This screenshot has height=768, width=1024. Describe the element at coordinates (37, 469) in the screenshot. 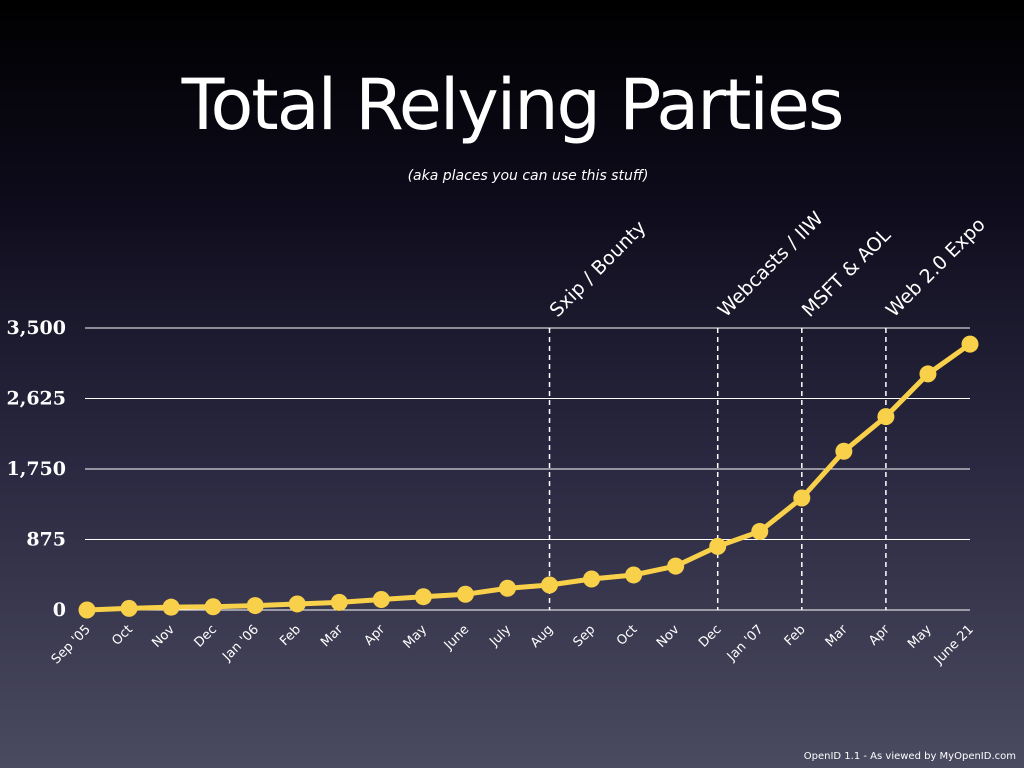

I see `y-tick-label: 1,750` at that location.